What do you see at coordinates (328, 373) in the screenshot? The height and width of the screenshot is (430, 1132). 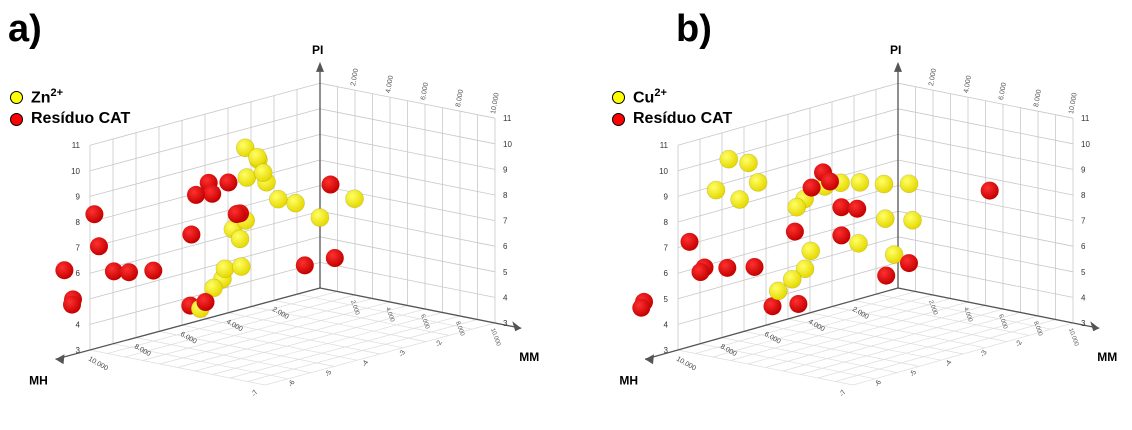 I see `side-tick-label: -5` at bounding box center [328, 373].